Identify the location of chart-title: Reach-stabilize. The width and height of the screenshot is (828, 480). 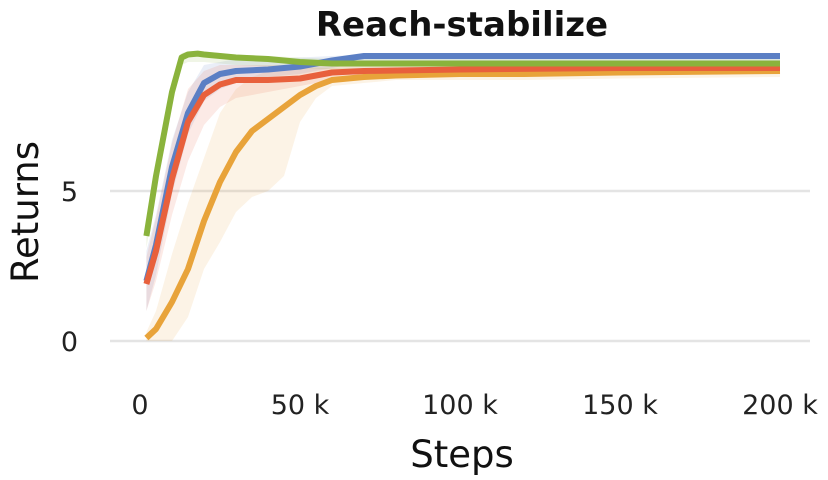
(462, 25).